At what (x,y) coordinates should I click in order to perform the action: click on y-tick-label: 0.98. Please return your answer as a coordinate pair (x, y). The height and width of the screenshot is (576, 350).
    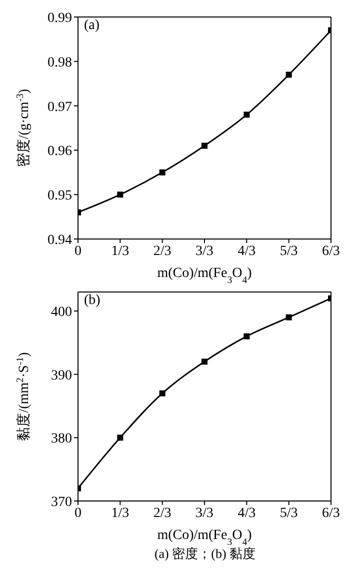
    Looking at the image, I should click on (60, 62).